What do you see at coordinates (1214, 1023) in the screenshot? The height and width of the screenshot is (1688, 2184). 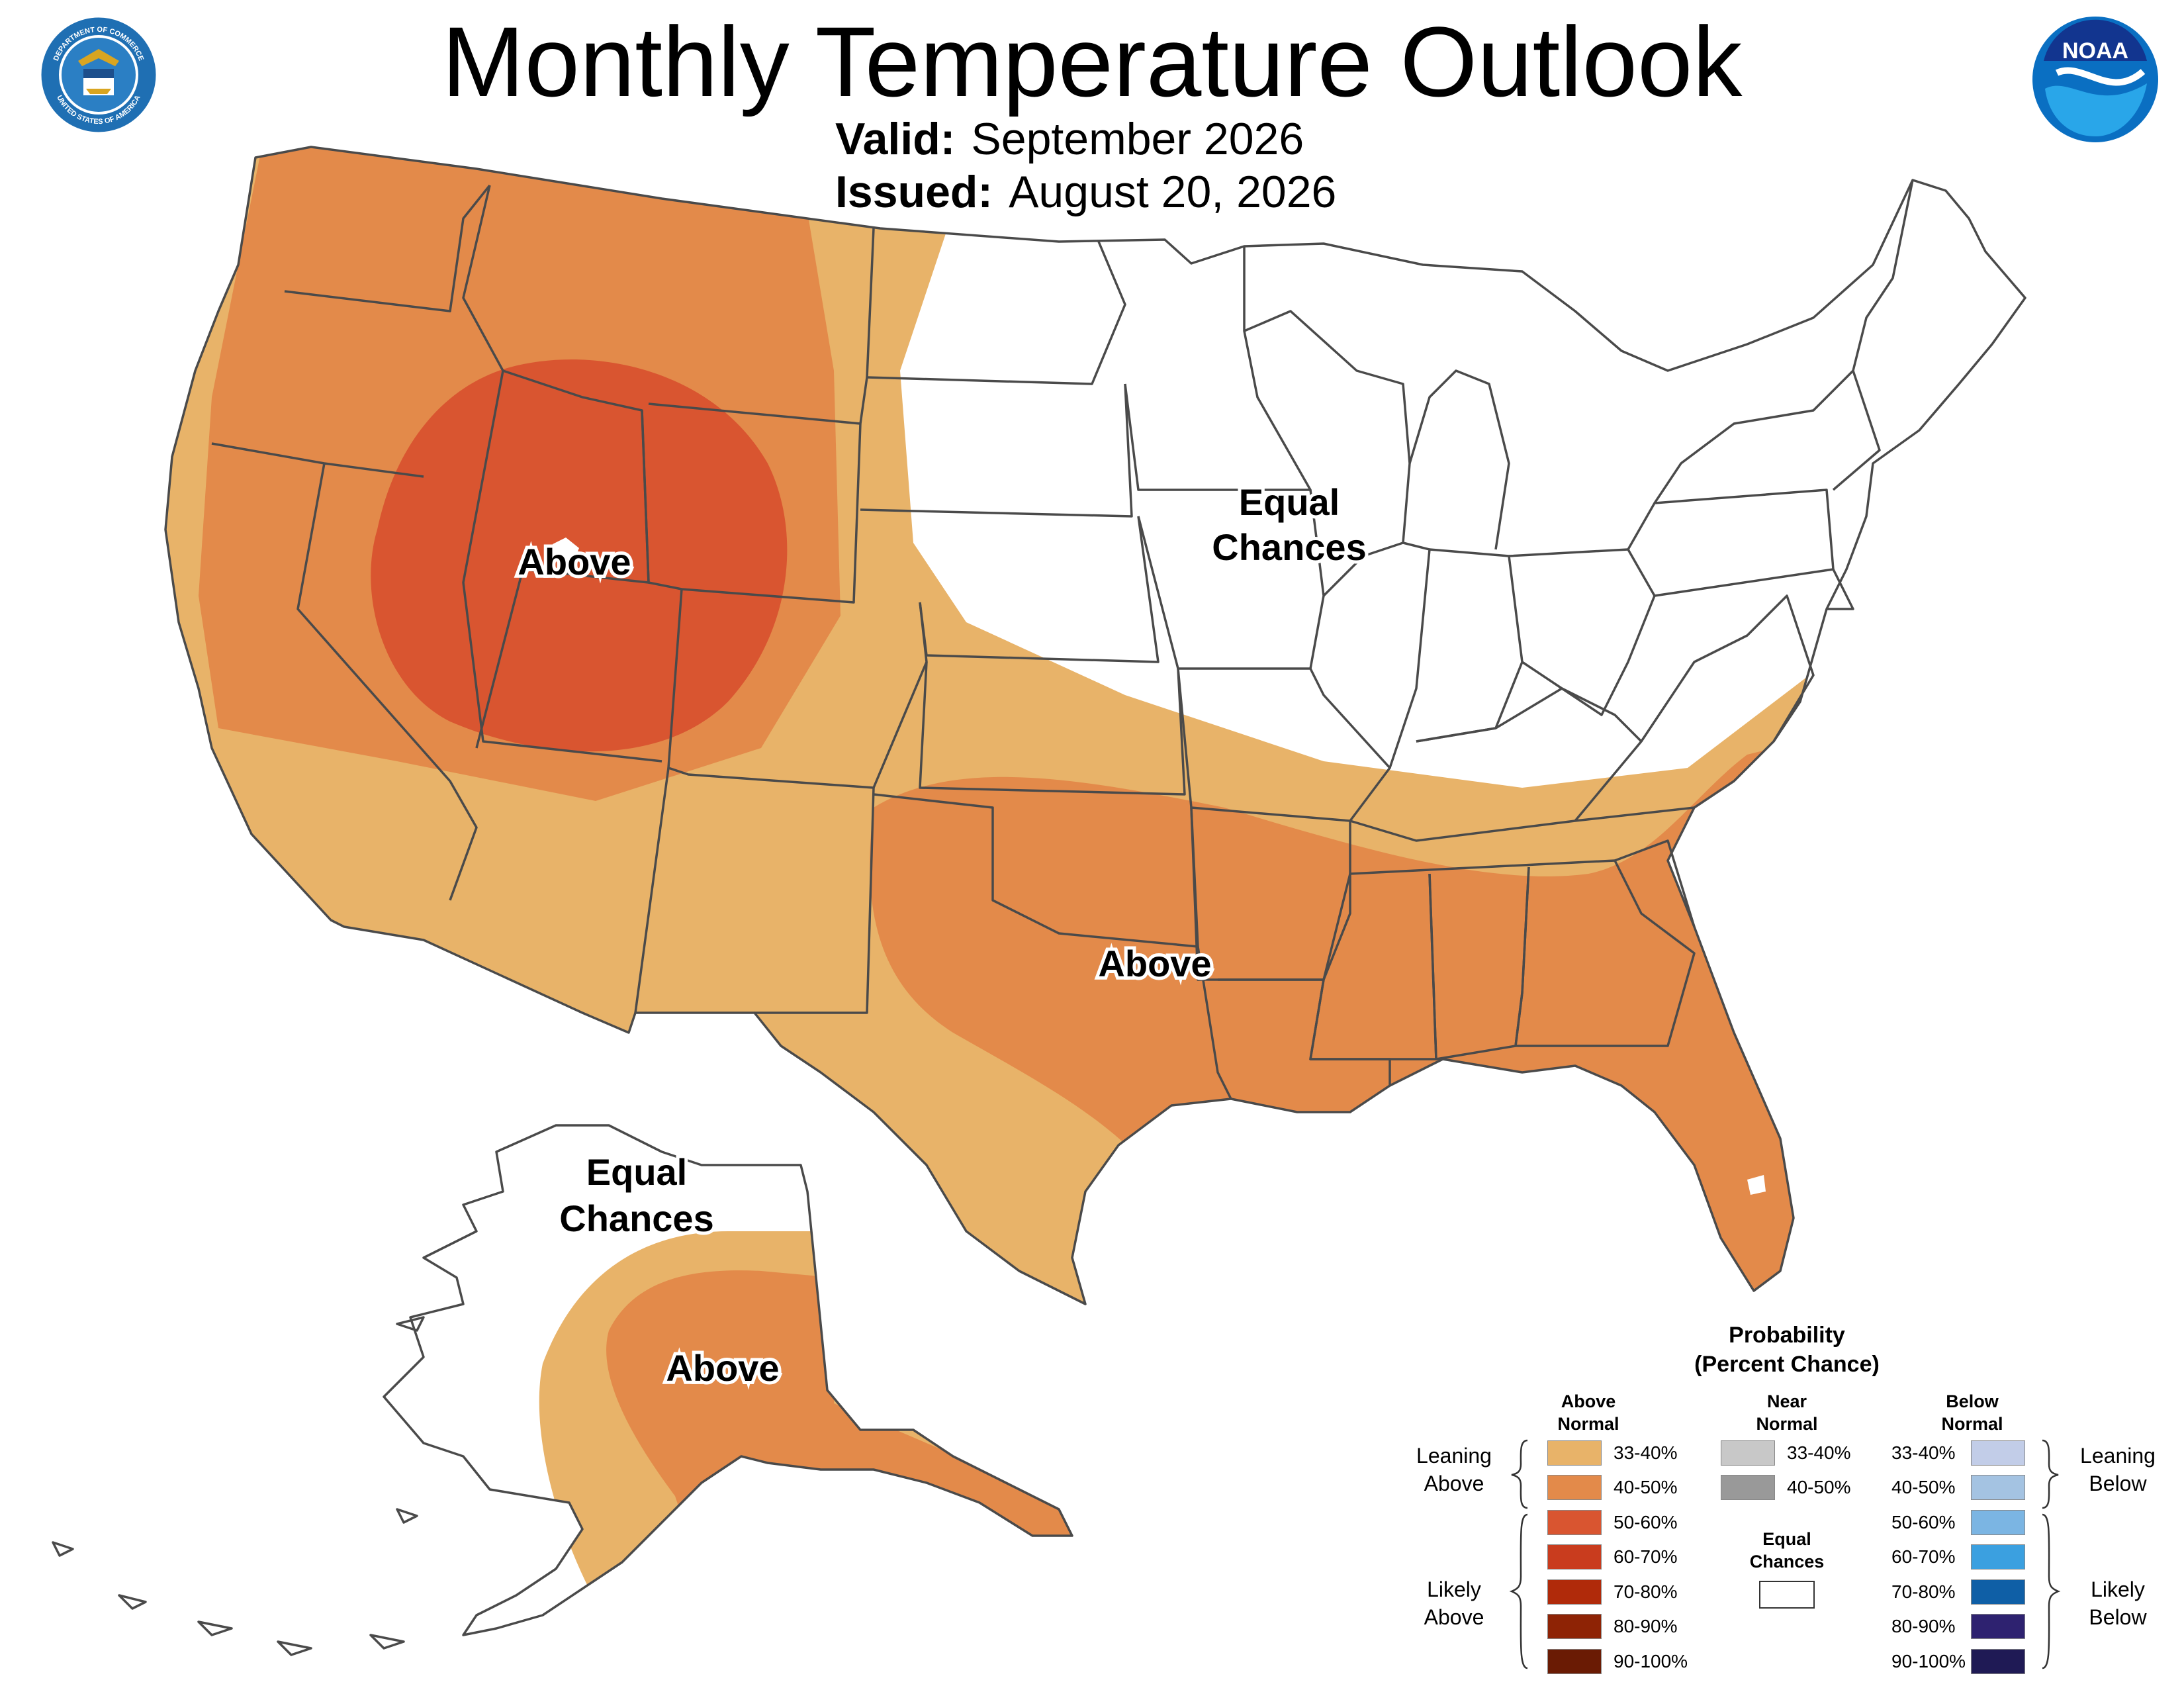 I see `texas-louisiana-border` at bounding box center [1214, 1023].